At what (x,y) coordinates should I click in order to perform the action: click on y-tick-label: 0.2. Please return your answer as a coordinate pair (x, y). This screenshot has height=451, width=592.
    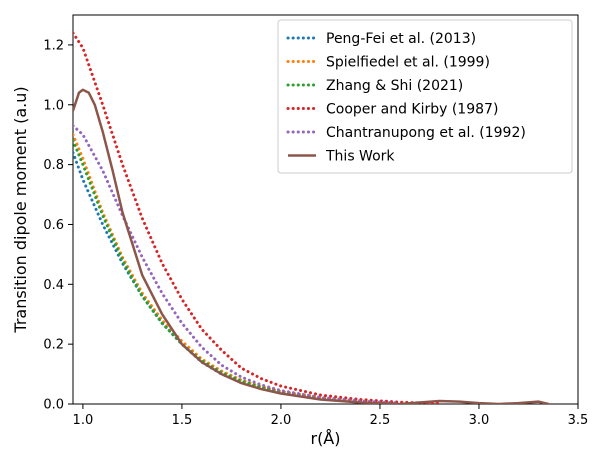
    Looking at the image, I should click on (53, 345).